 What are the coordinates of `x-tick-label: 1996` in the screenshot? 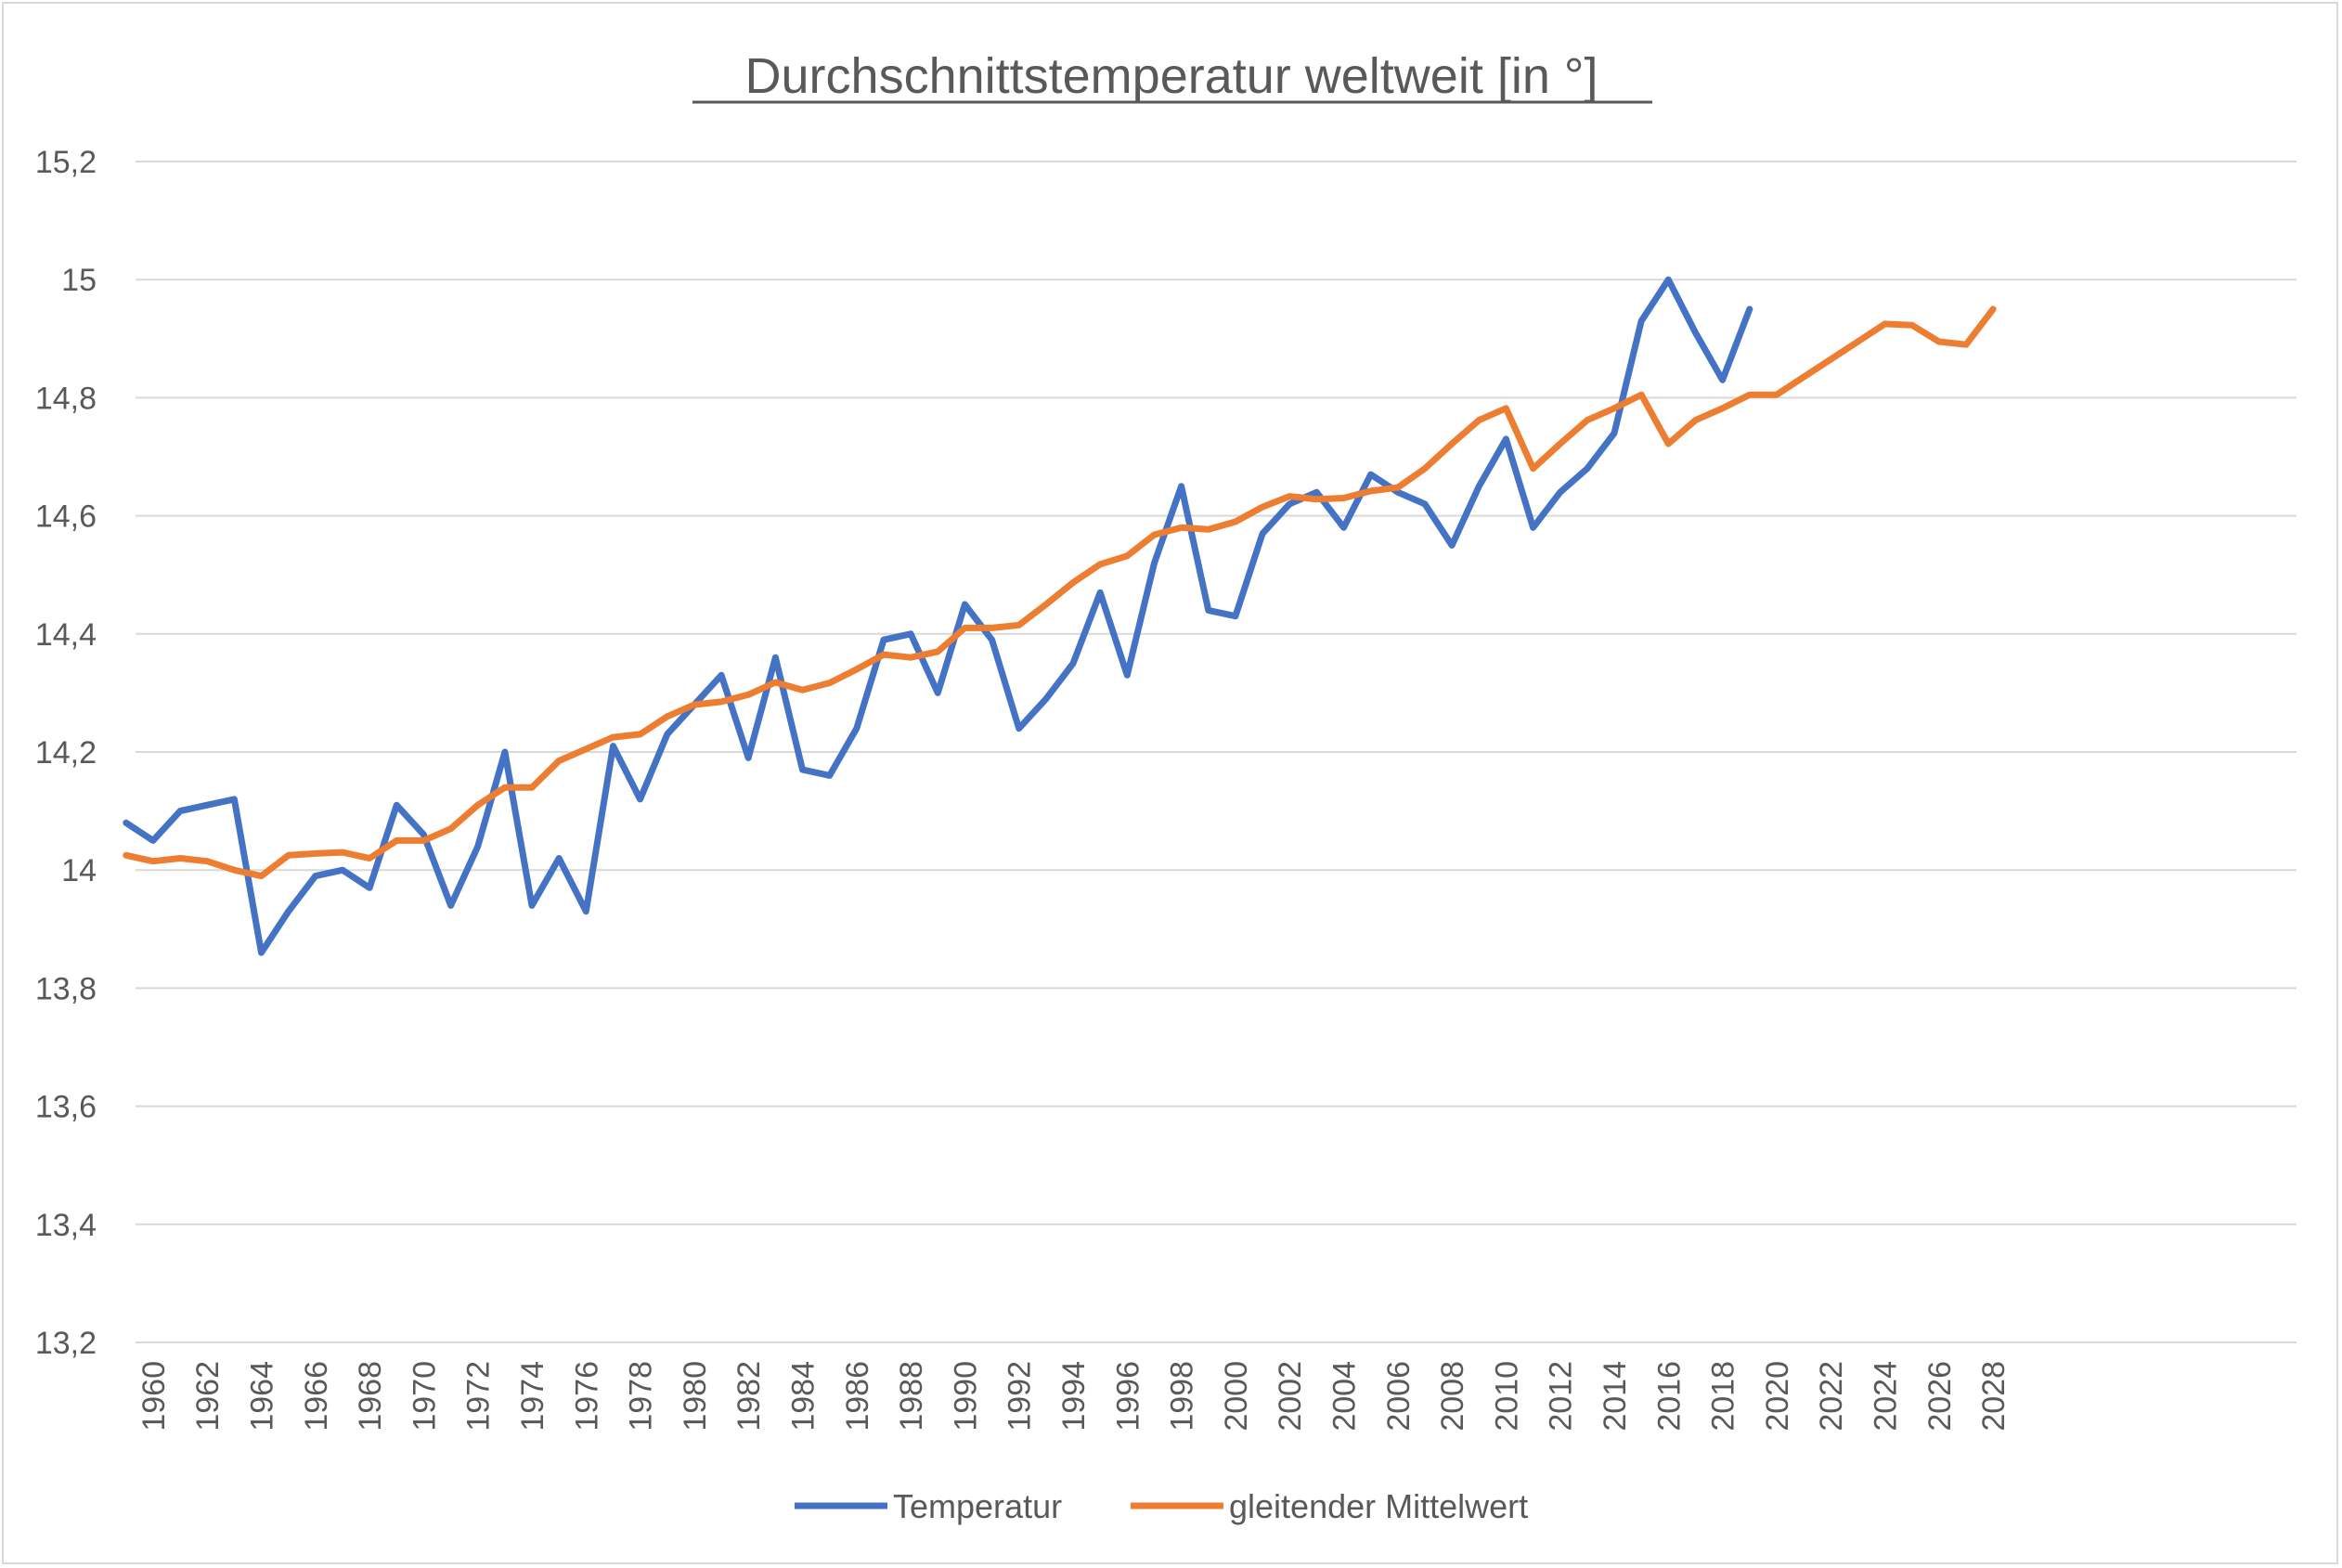 It's located at (1127, 1396).